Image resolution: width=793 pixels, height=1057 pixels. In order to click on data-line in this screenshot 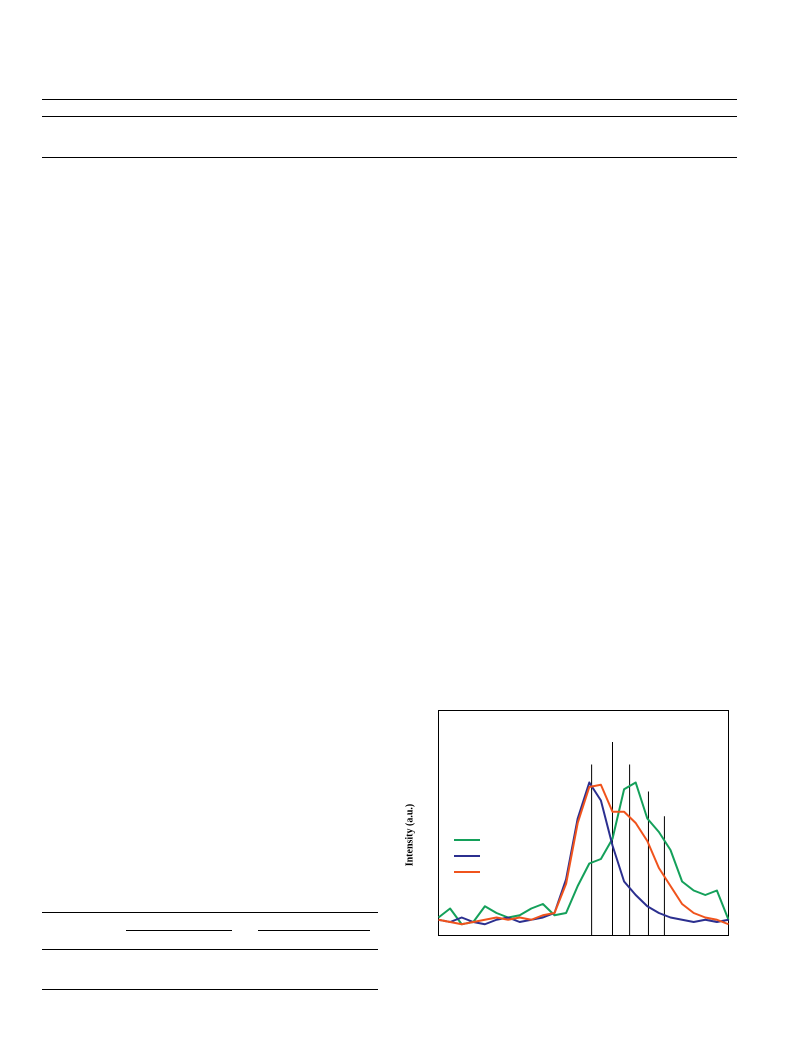, I will do `click(583, 854)`.